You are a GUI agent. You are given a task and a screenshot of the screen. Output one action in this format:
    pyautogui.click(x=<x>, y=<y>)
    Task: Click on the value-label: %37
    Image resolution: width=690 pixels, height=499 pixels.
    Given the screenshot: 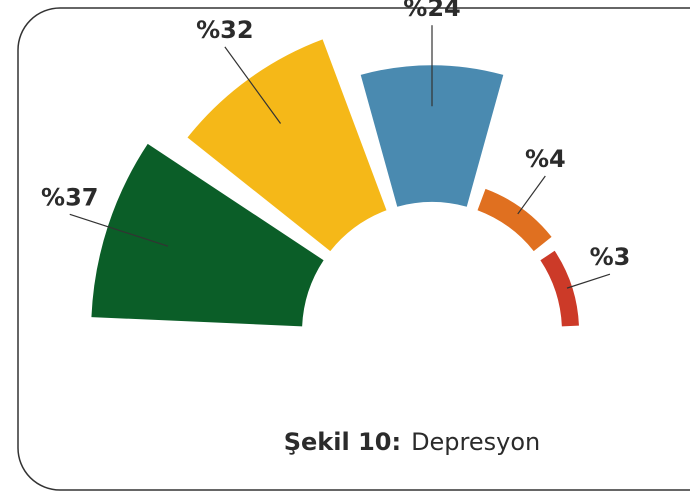 What is the action you would take?
    pyautogui.click(x=69, y=197)
    